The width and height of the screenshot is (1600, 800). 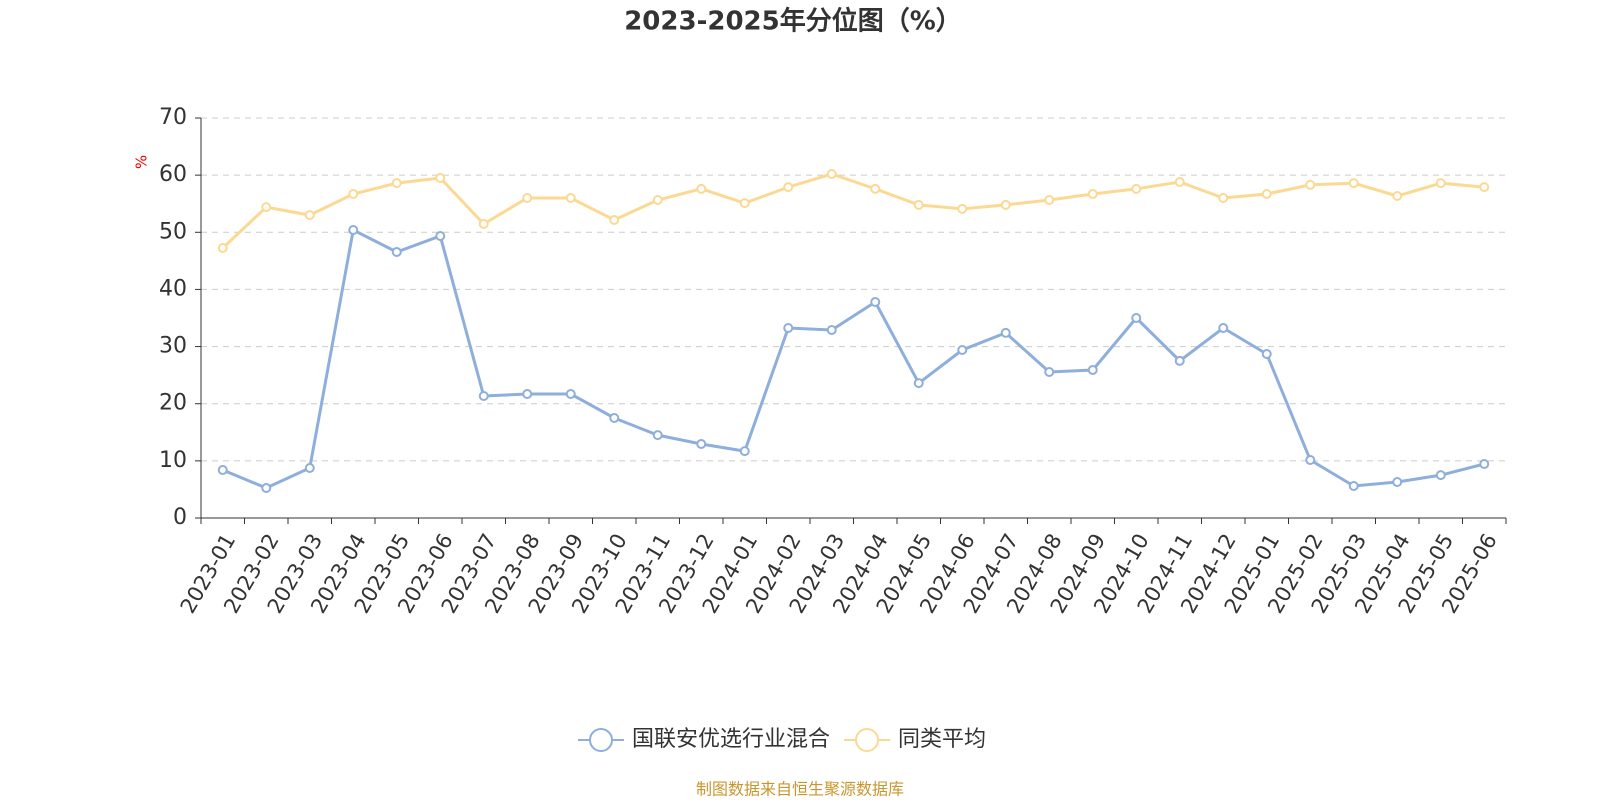 What do you see at coordinates (173, 288) in the screenshot?
I see `y-tick-label: 40` at bounding box center [173, 288].